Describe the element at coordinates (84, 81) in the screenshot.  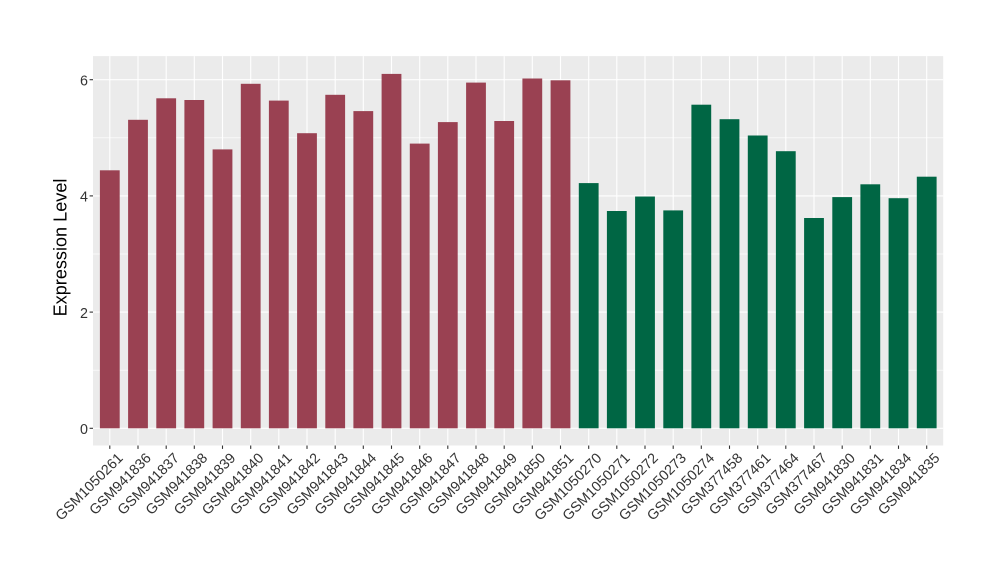
I see `svg-text: 6` at that location.